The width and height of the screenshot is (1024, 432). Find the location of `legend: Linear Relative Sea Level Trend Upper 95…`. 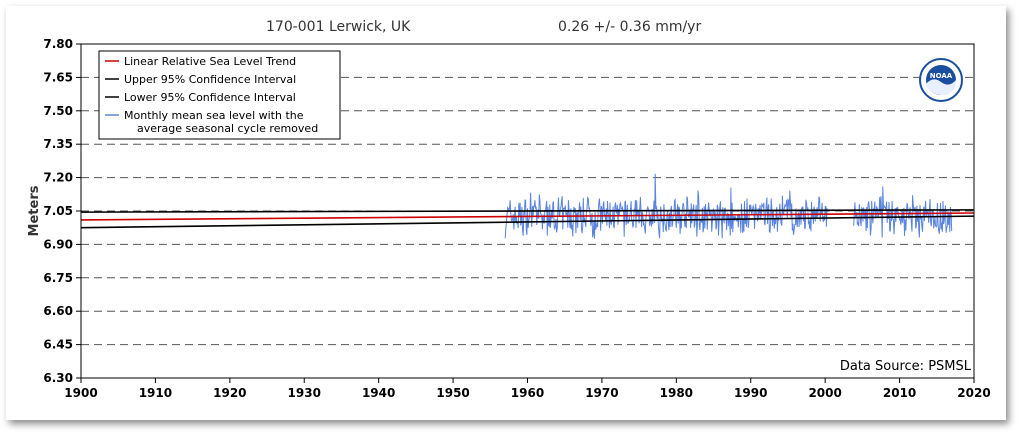

legend: Linear Relative Sea Level Trend Upper 95… is located at coordinates (219, 95).